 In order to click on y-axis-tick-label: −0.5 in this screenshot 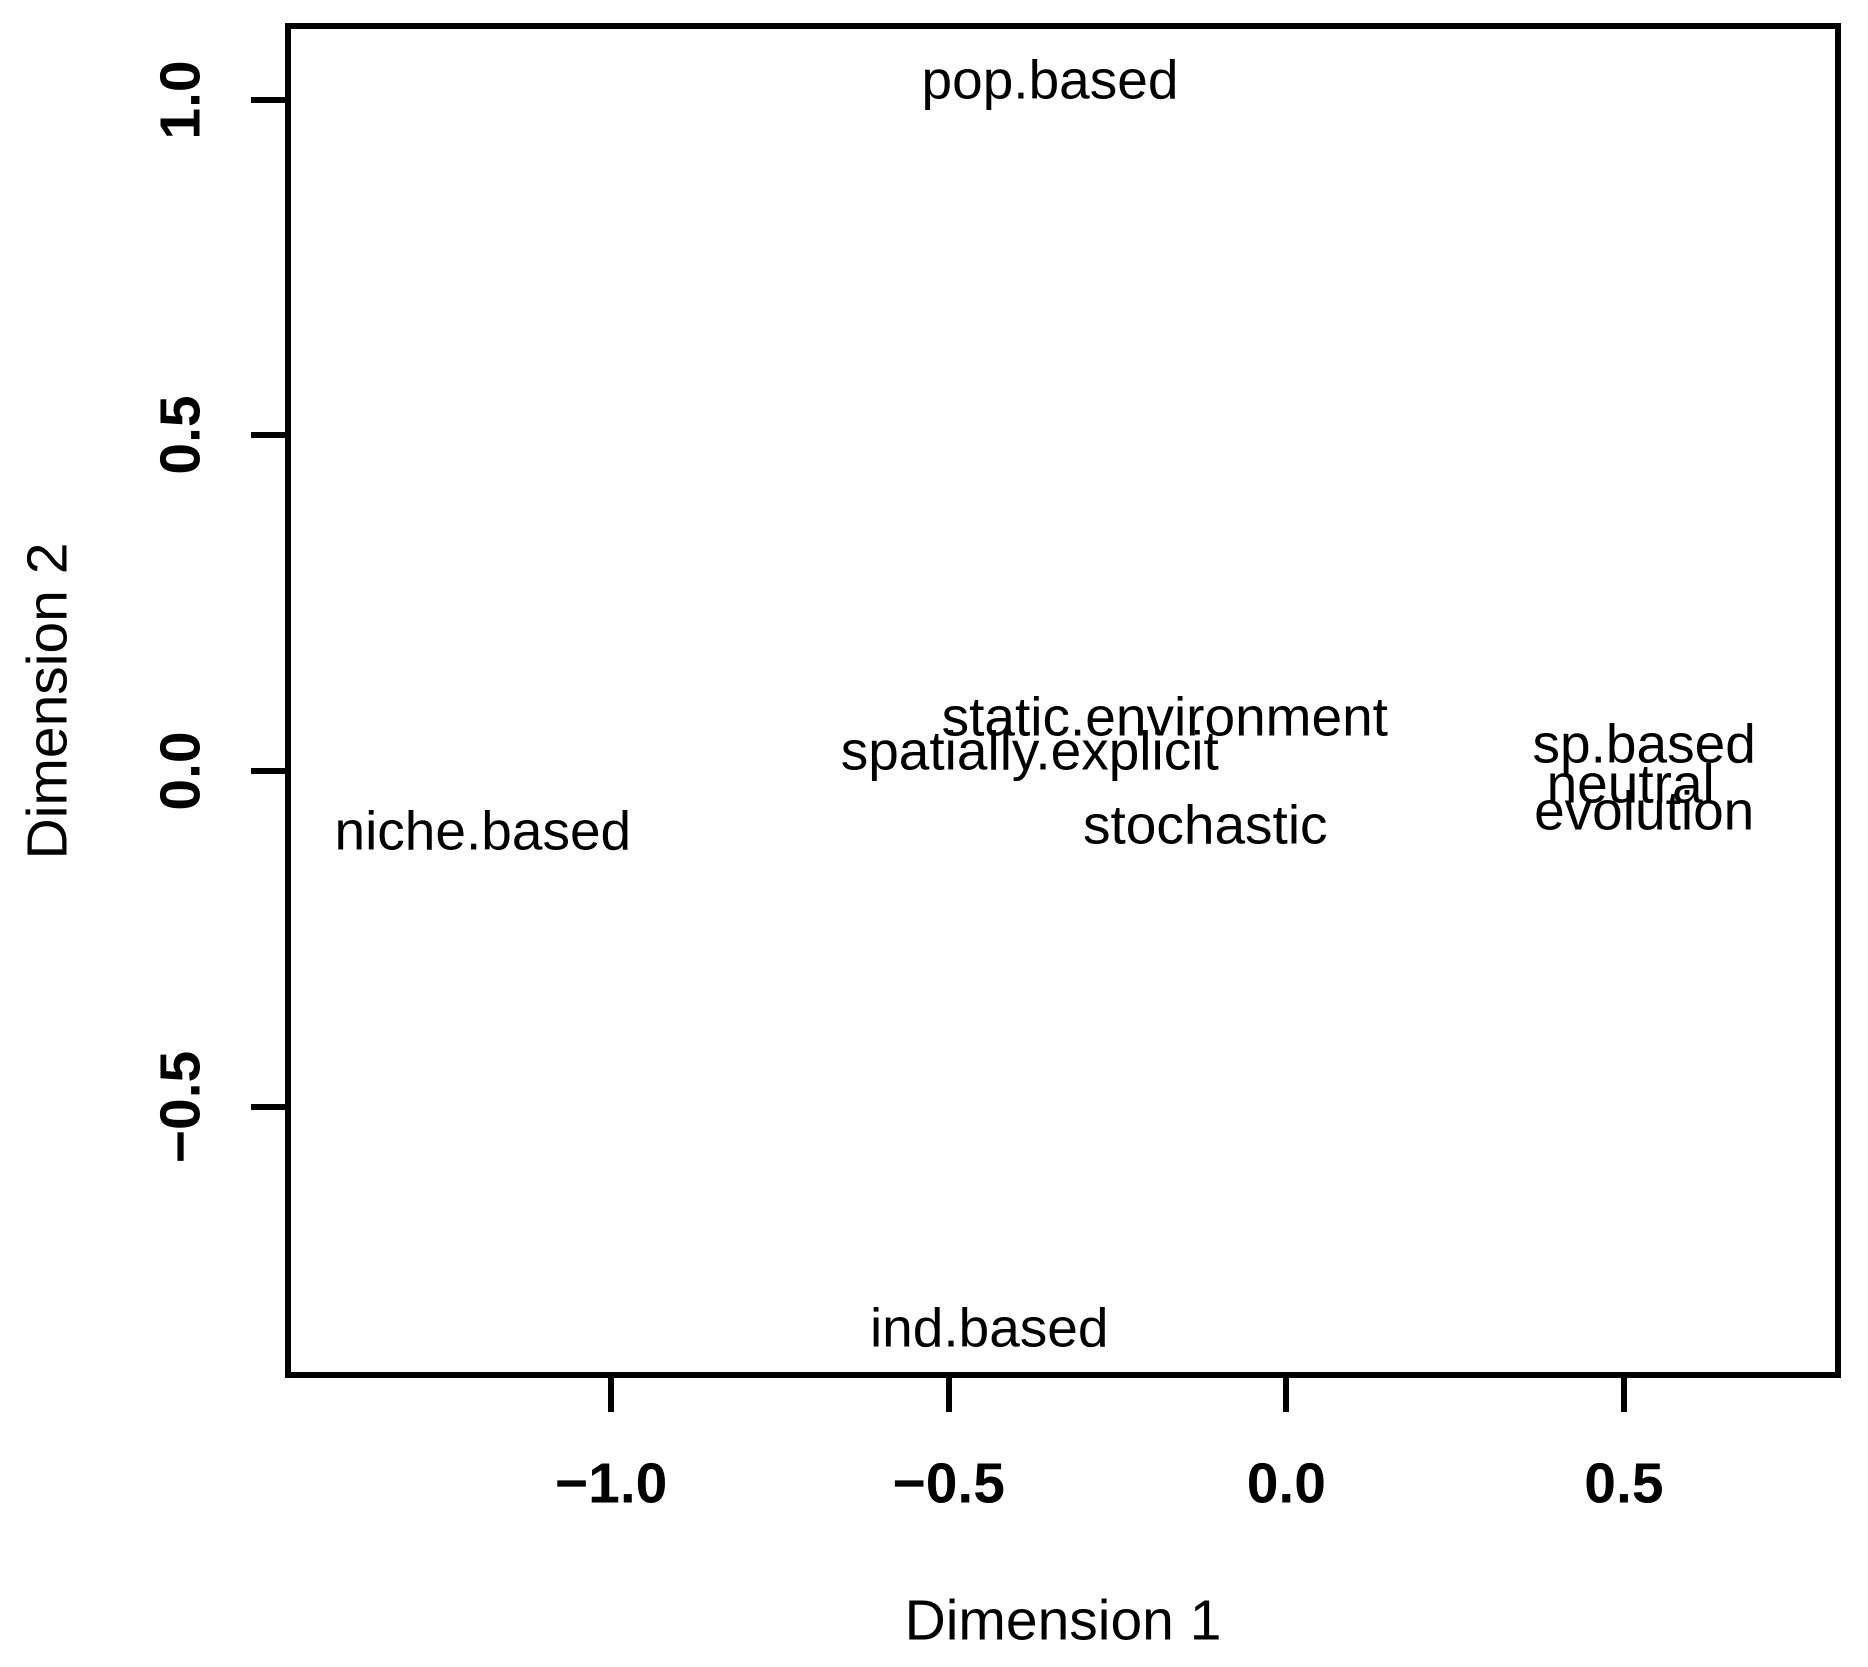, I will do `click(180, 1106)`.